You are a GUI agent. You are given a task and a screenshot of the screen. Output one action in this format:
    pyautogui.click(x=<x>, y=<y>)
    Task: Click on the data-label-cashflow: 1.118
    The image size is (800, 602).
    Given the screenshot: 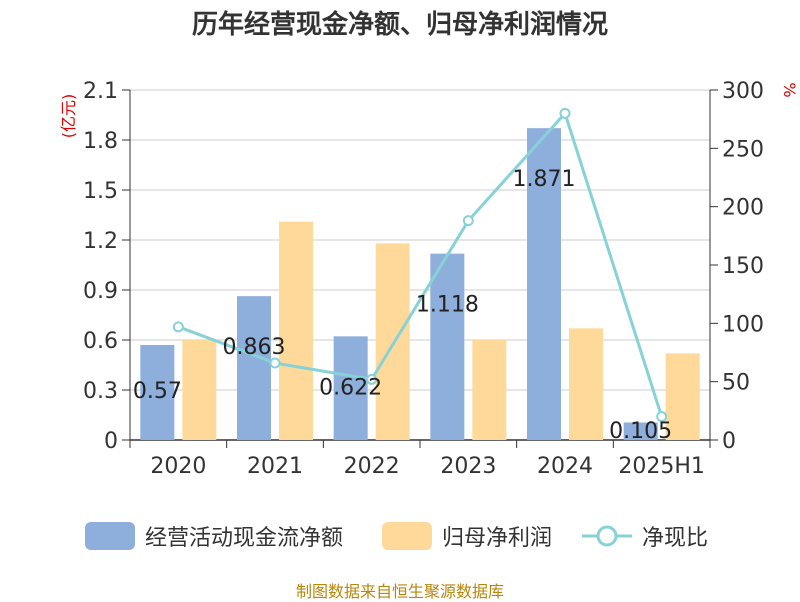 What is the action you would take?
    pyautogui.click(x=447, y=305)
    